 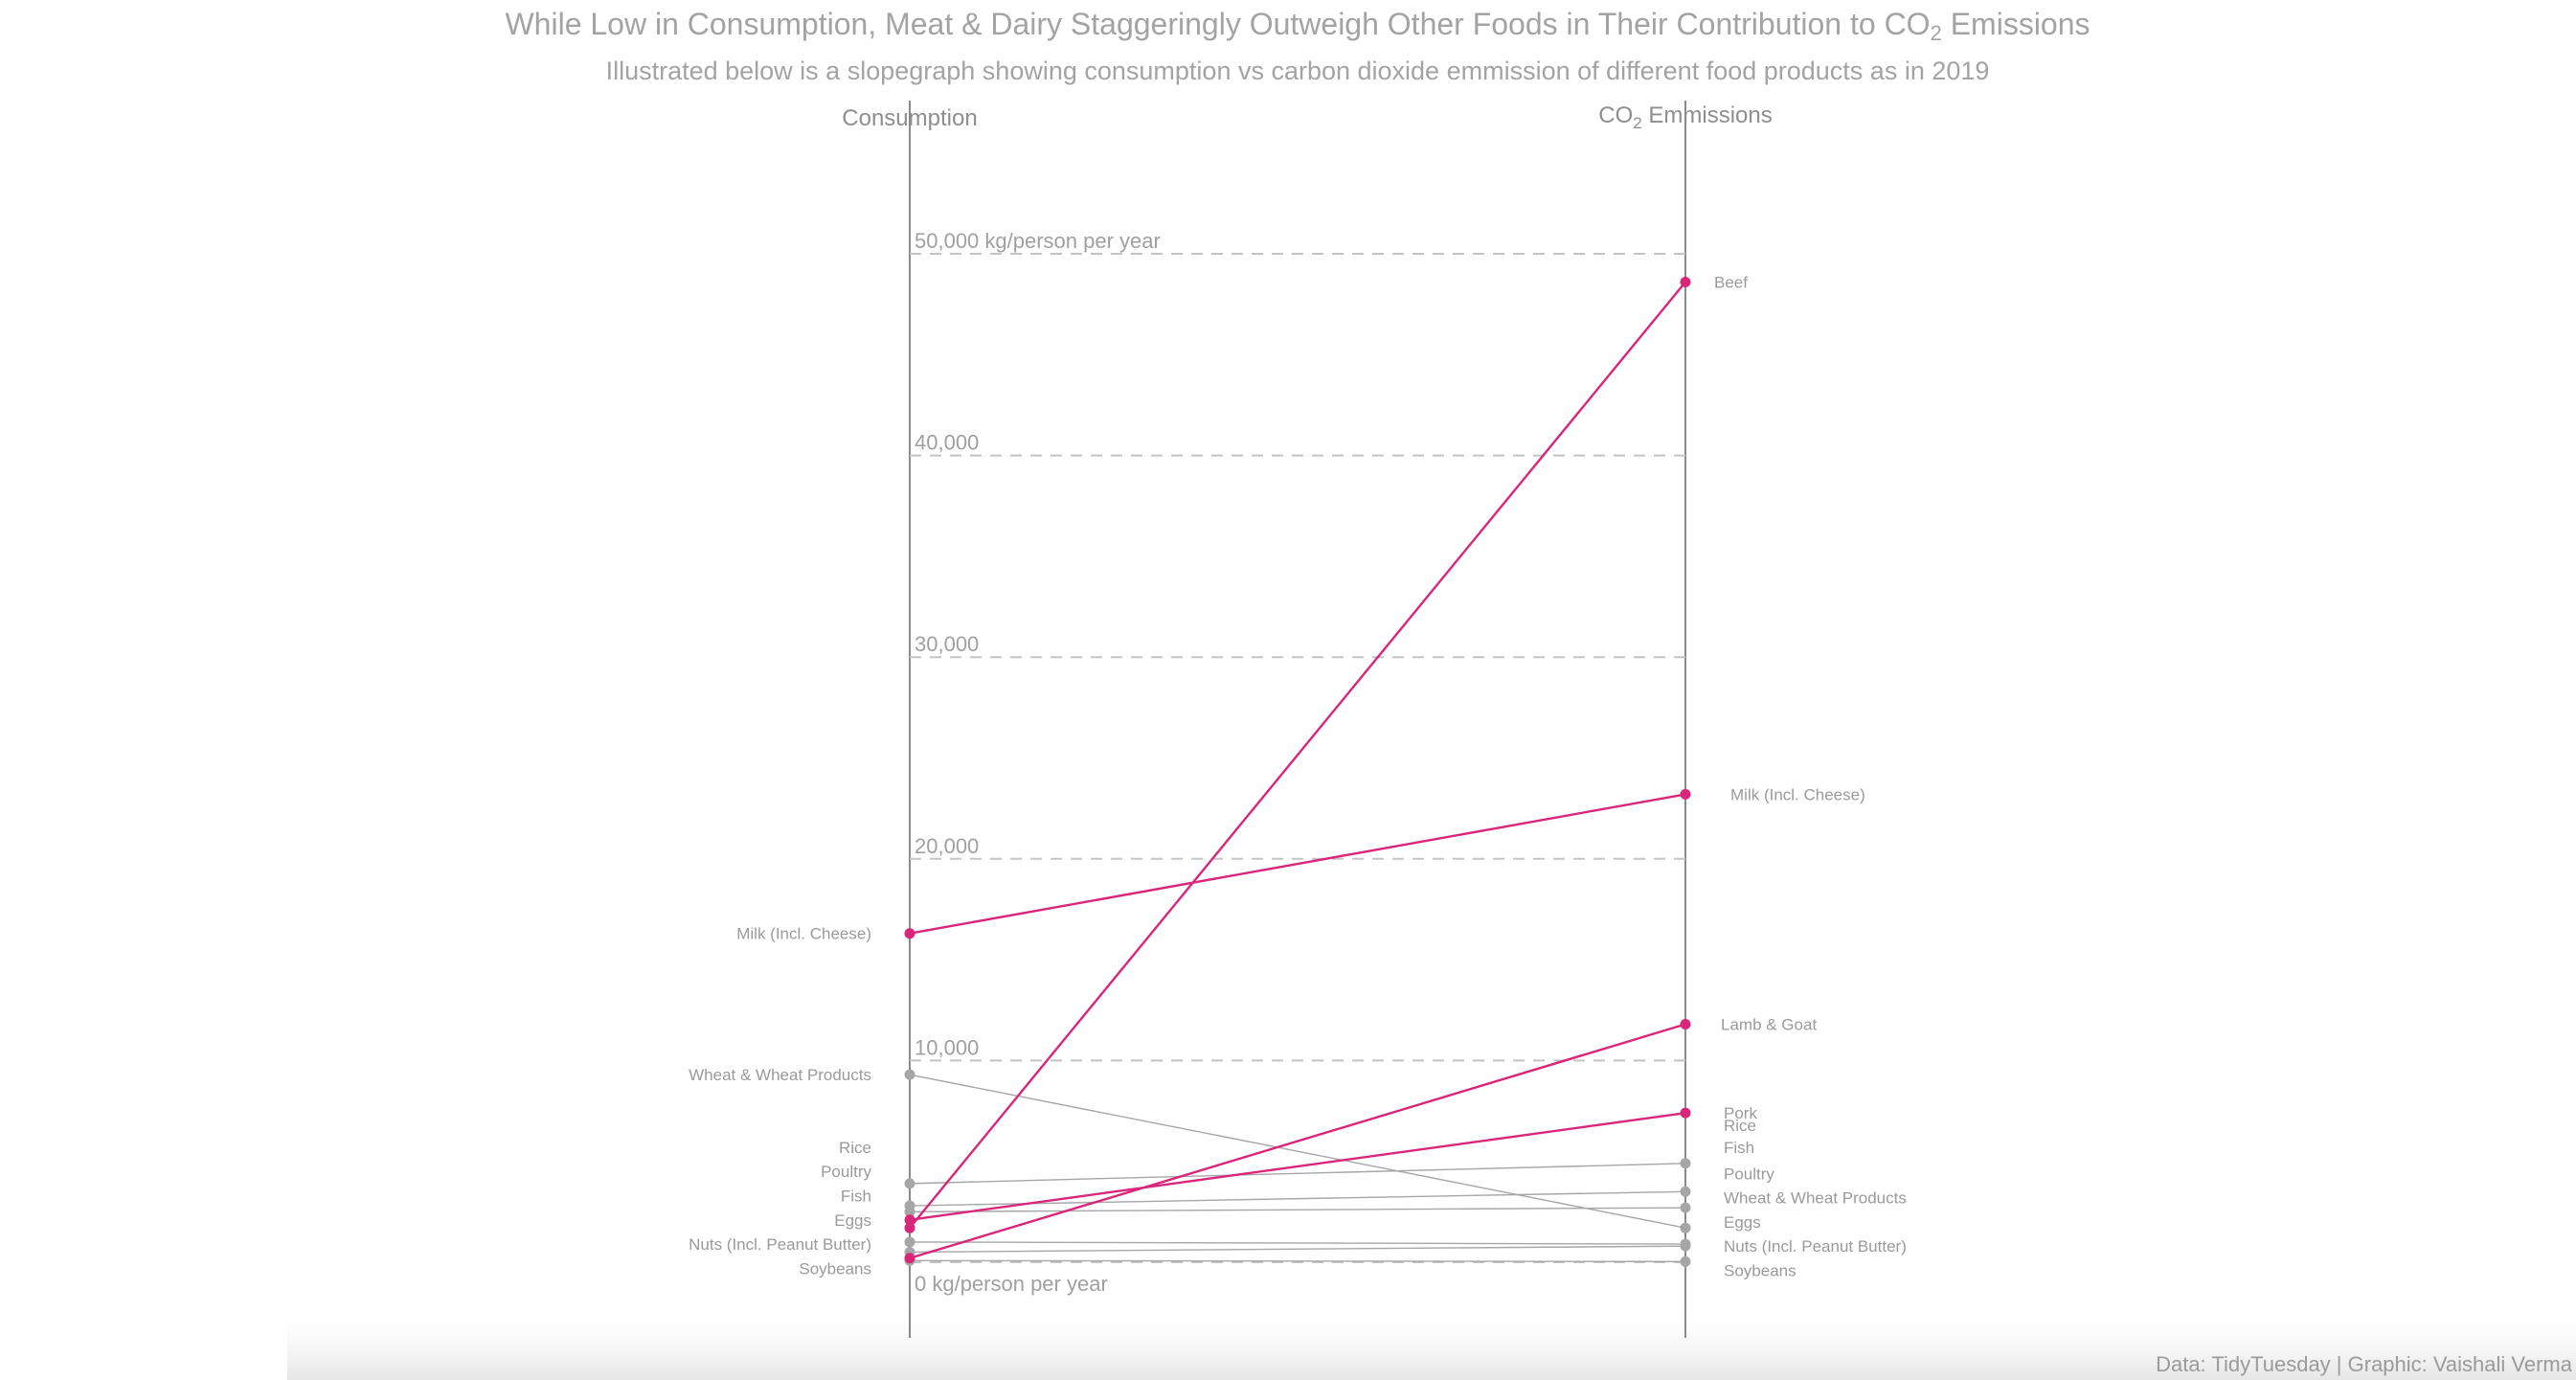 What do you see at coordinates (909, 1183) in the screenshot?
I see `point-consumption-rice` at bounding box center [909, 1183].